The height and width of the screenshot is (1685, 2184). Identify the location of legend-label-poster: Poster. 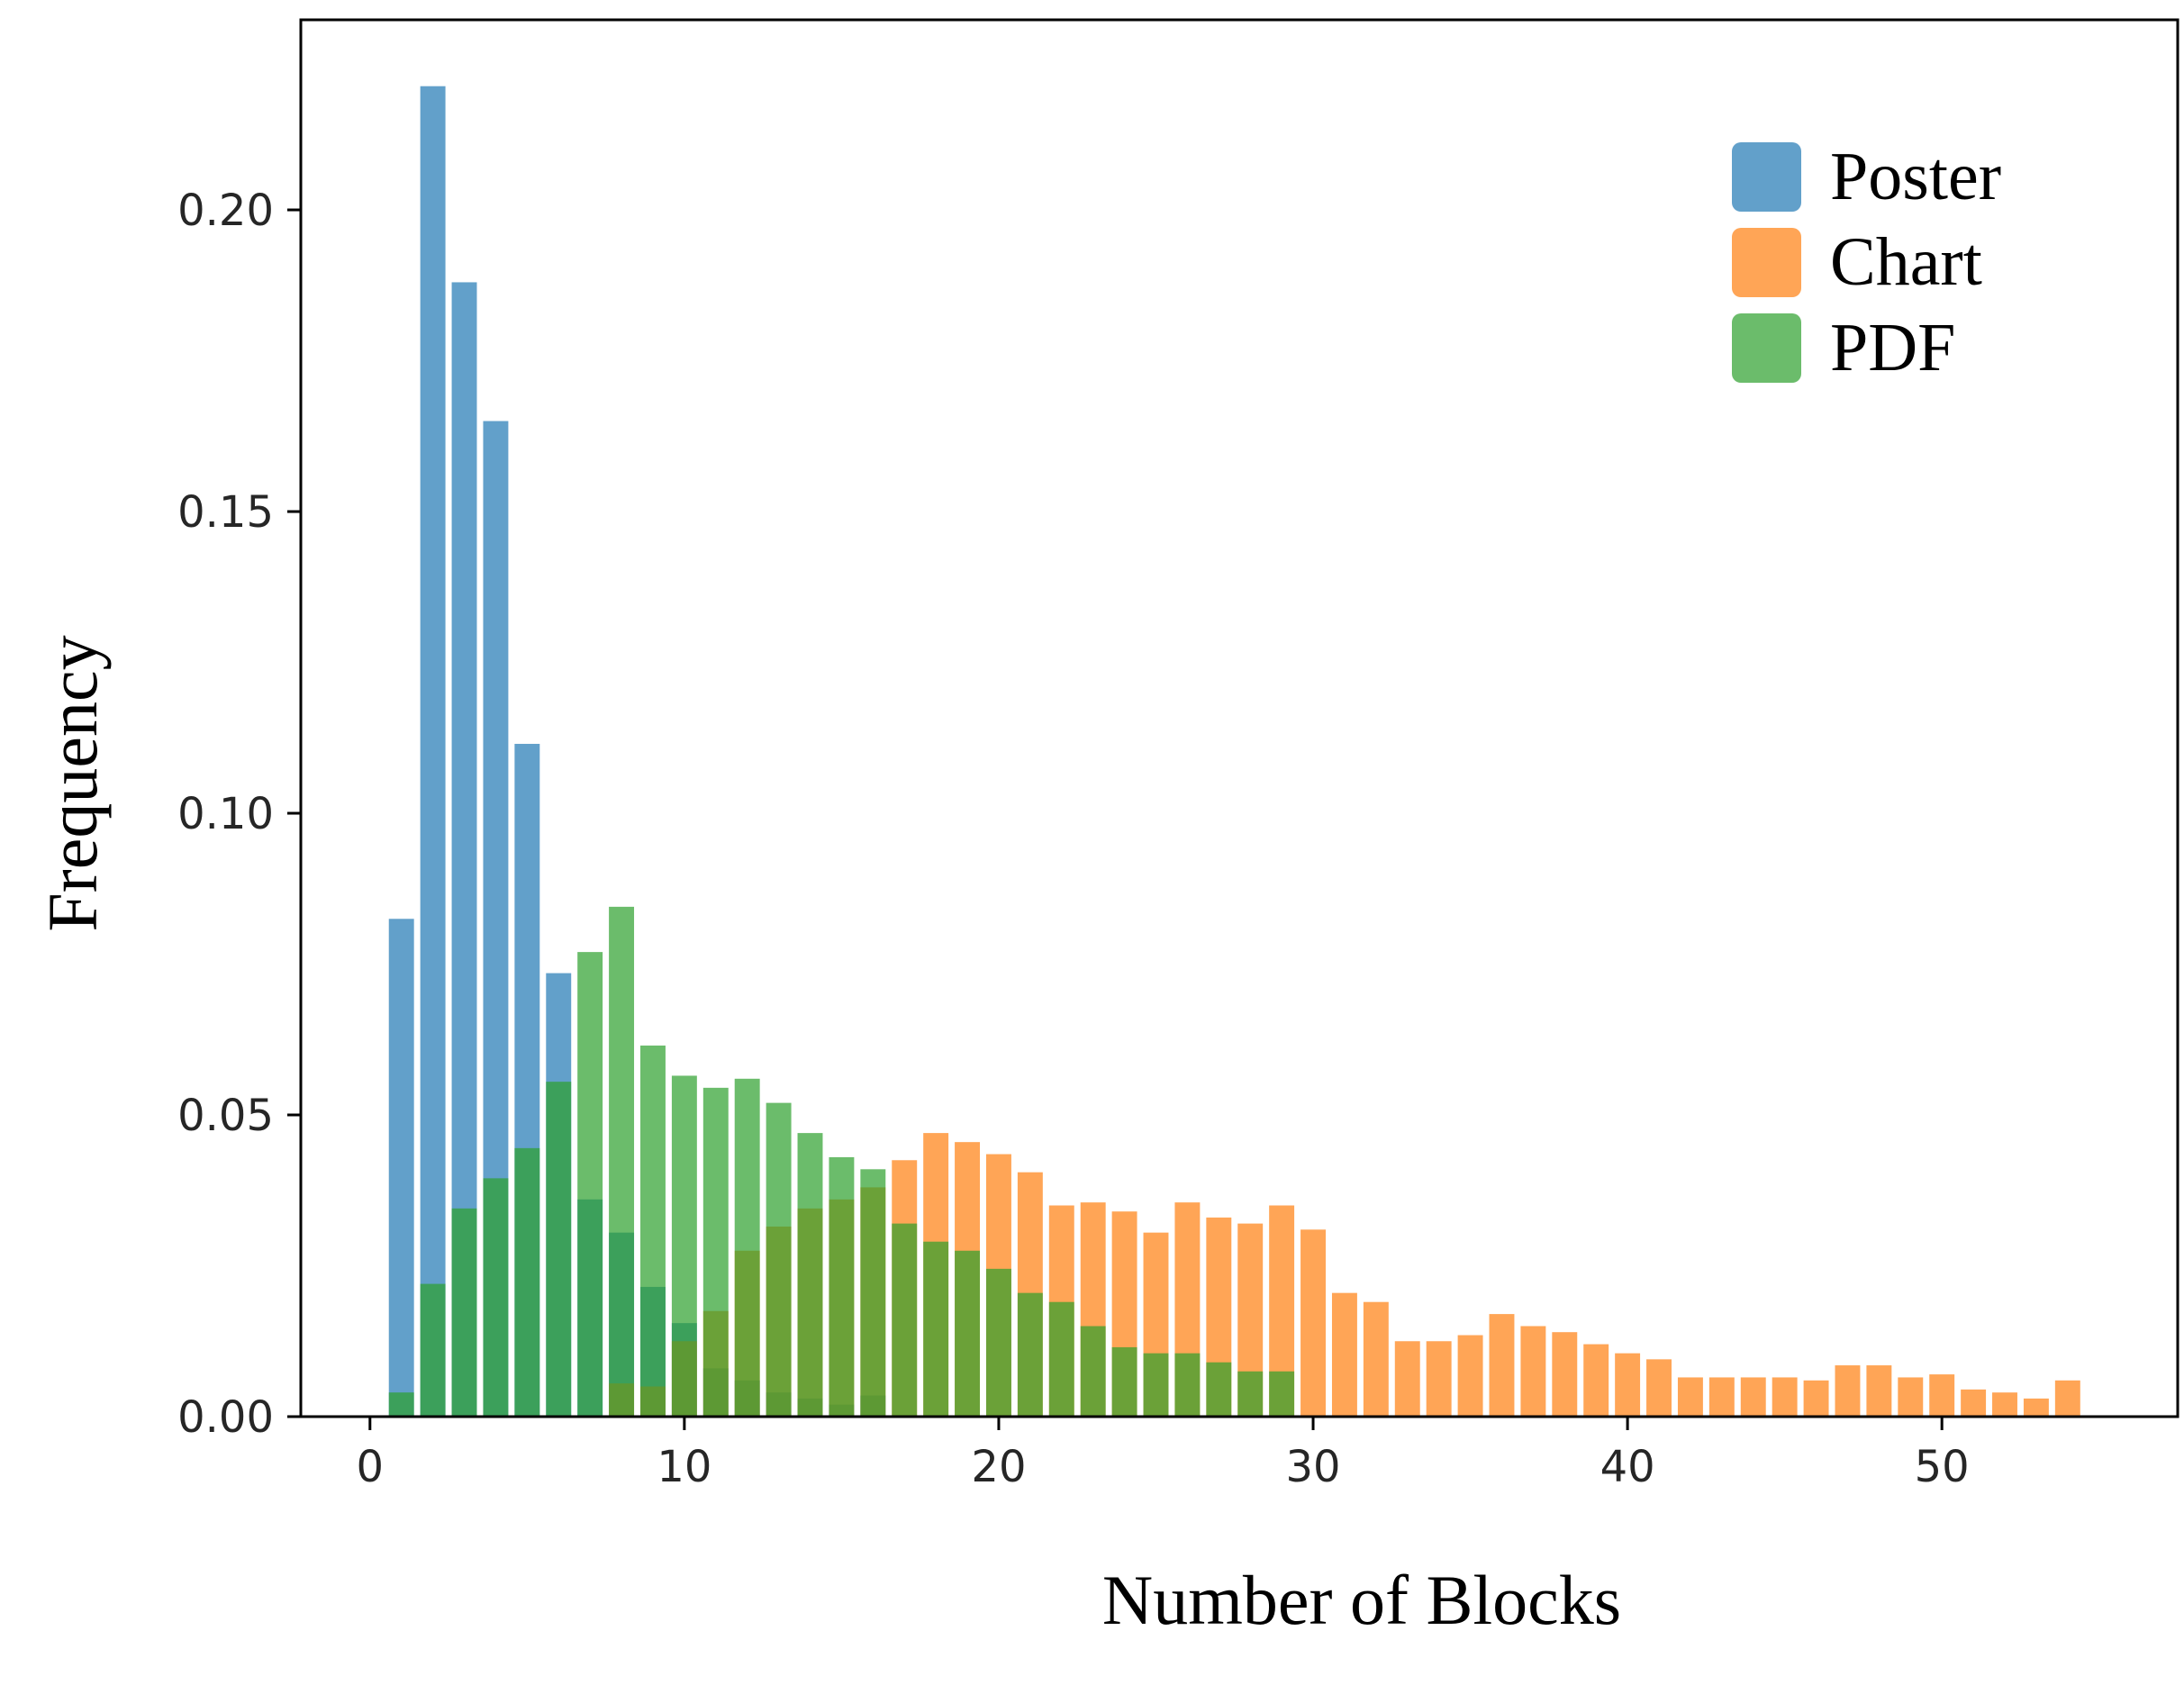
(1916, 176).